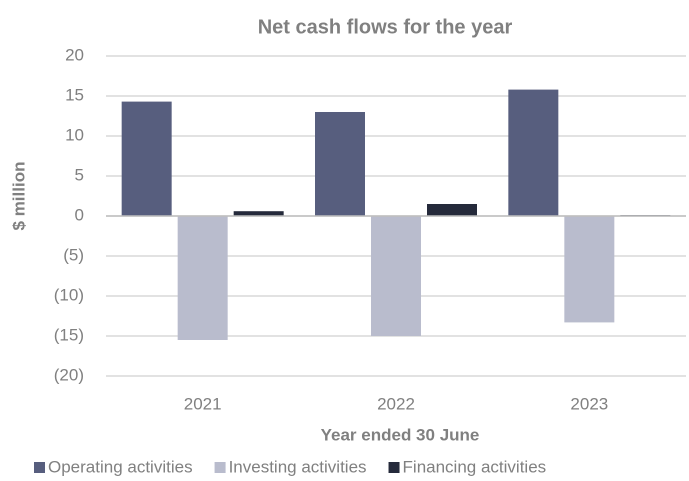 The height and width of the screenshot is (481, 689). Describe the element at coordinates (79, 174) in the screenshot. I see `y-tick-label: 5` at that location.